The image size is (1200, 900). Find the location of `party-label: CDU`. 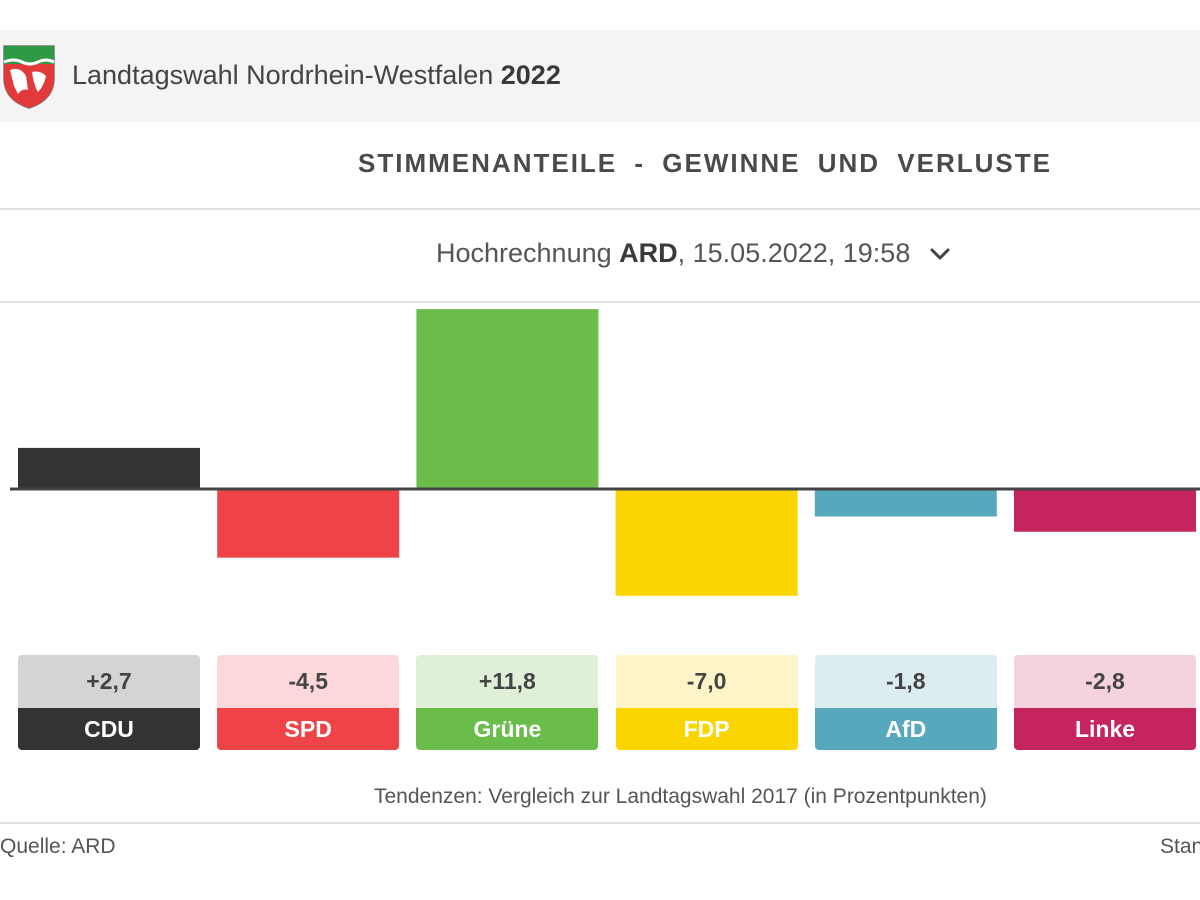

party-label: CDU is located at coordinates (109, 729).